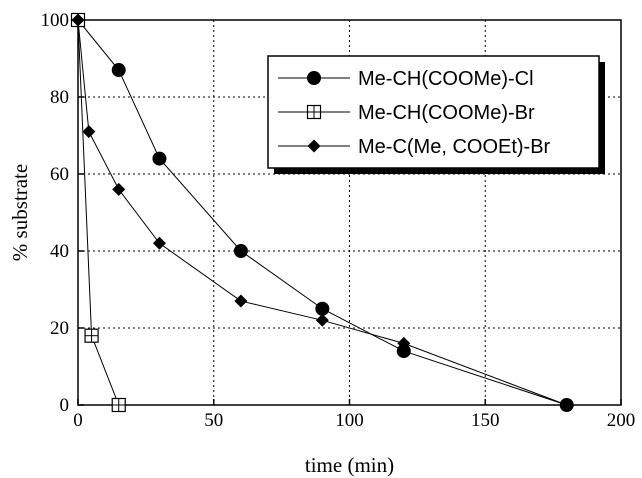  I want to click on legend-label-1: Me-CH(COOMe)-Cl, so click(446, 79).